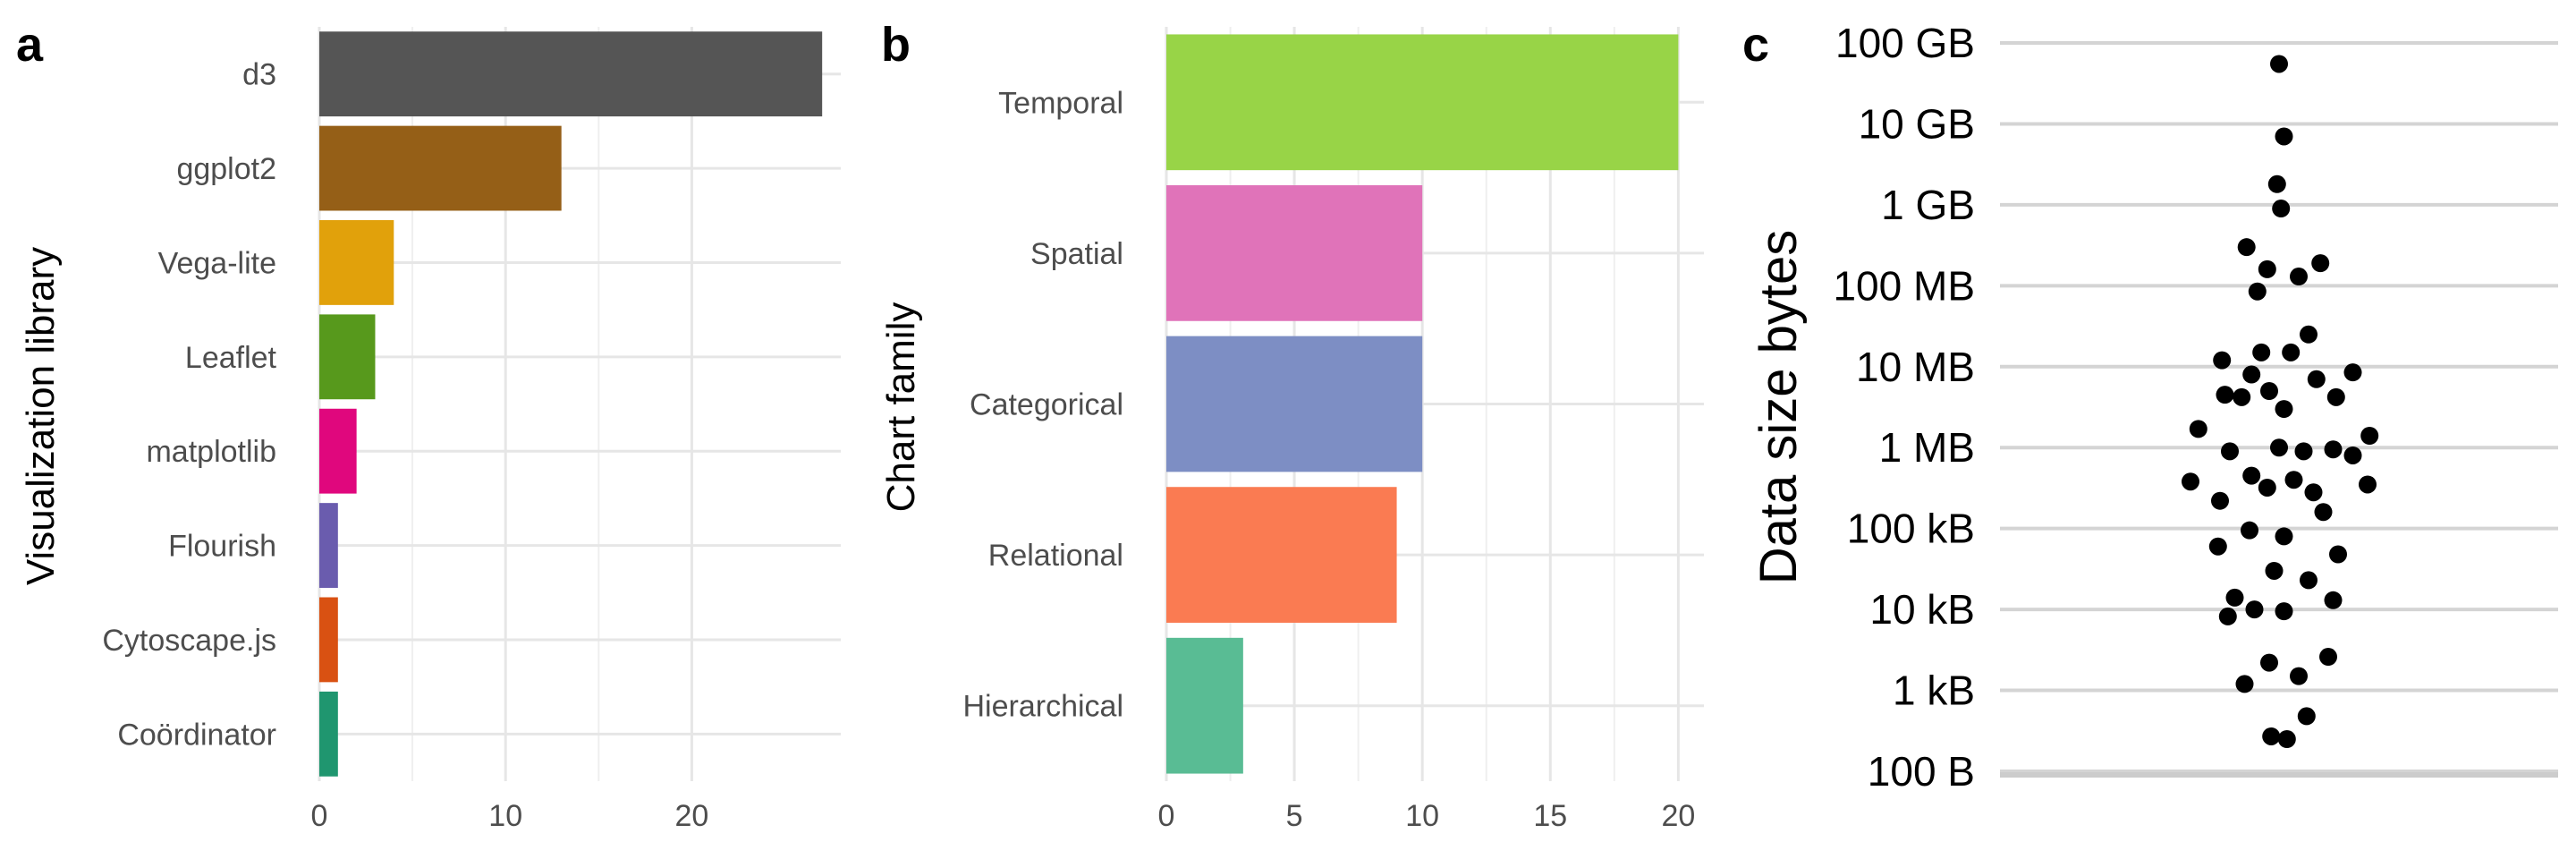 The image size is (2576, 859). I want to click on panel-a-x-tick-labels: 0 10 20, so click(510, 816).